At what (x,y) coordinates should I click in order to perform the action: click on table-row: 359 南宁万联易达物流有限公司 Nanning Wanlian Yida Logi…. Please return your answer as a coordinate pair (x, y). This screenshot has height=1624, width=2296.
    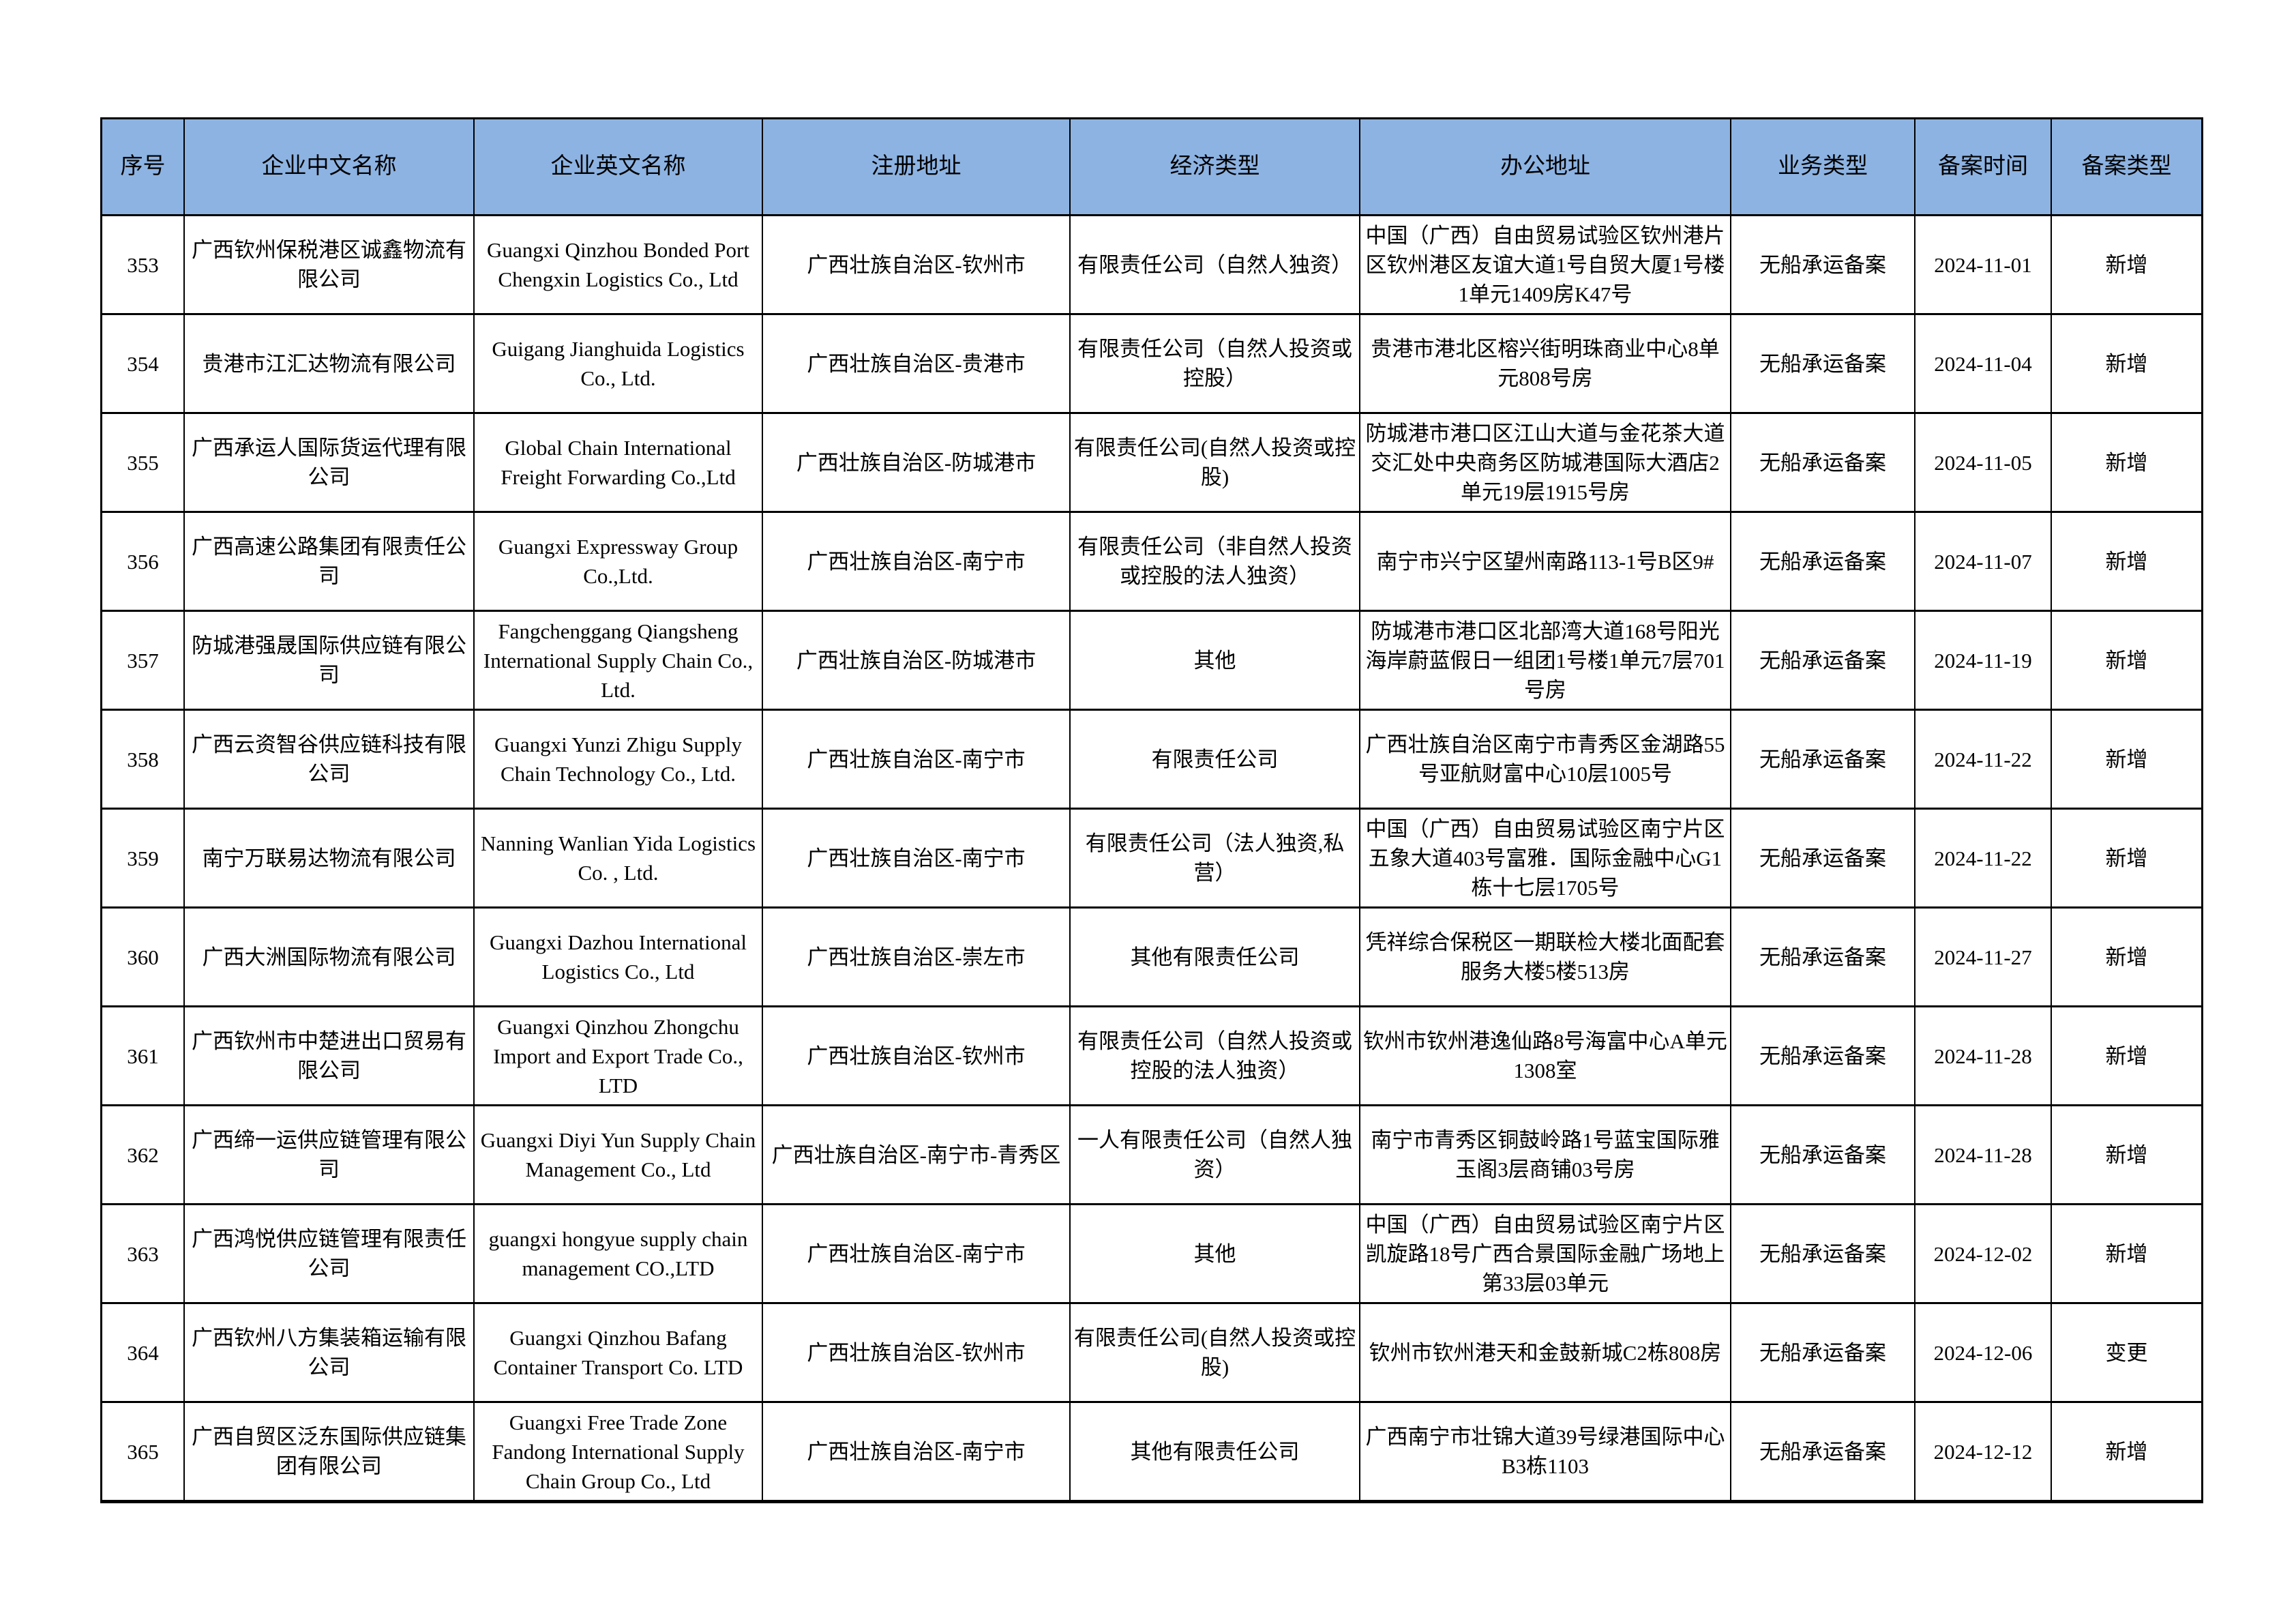
    Looking at the image, I should click on (1151, 859).